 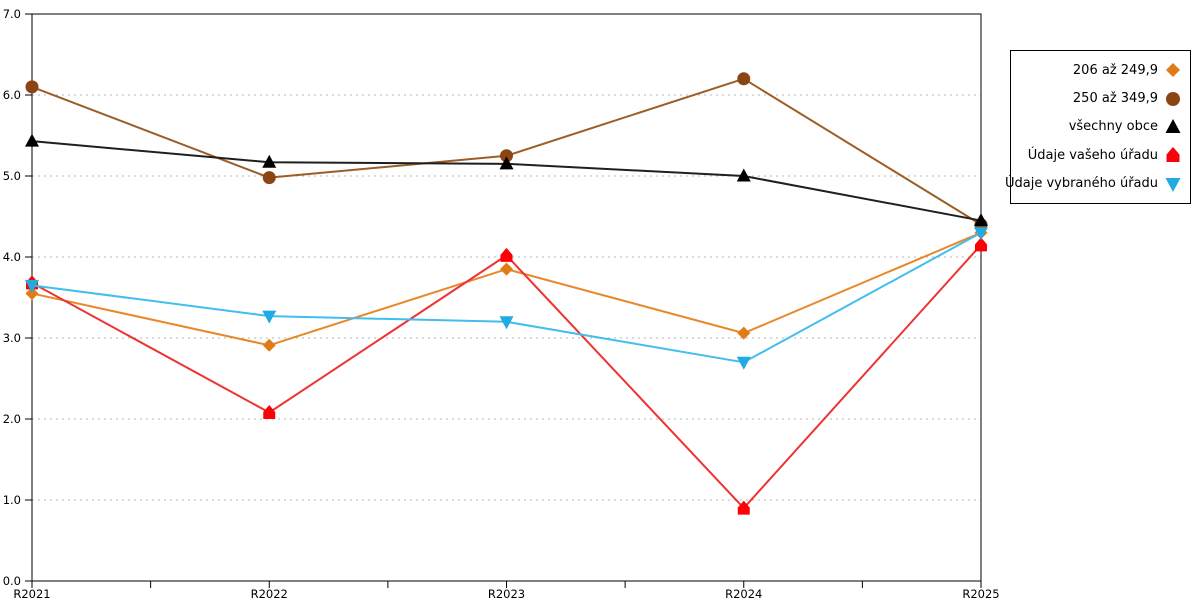 I want to click on legend-label: Údaje vybraného úřadu, so click(x=1081, y=184).